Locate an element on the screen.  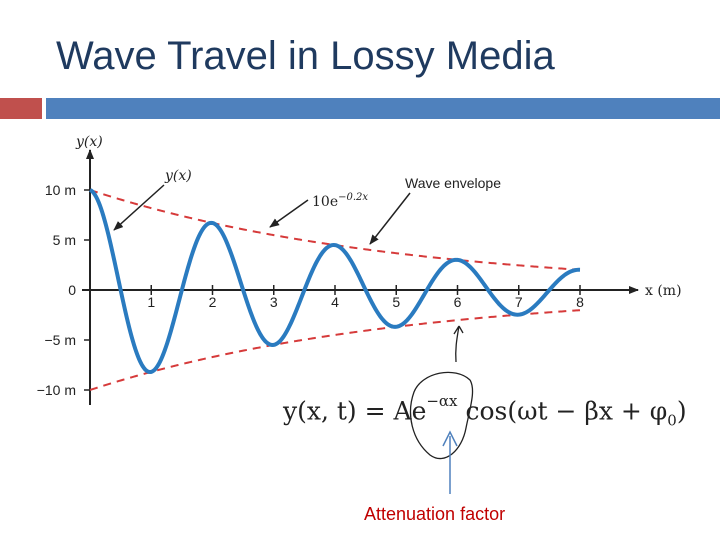
y-axis-label: y(x) is located at coordinates (89, 142).